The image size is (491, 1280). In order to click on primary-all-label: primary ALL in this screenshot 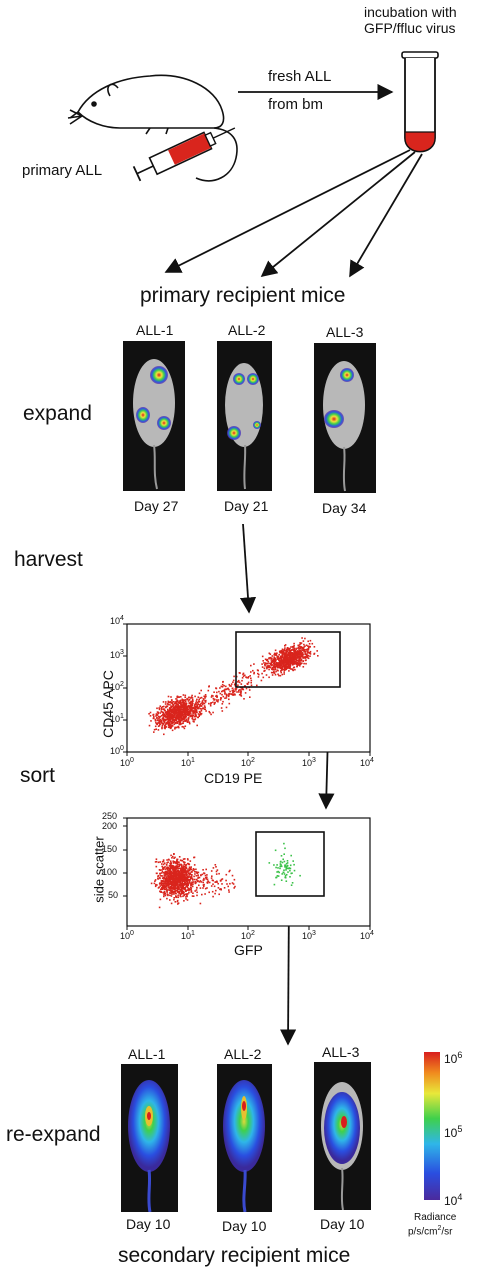, I will do `click(62, 170)`.